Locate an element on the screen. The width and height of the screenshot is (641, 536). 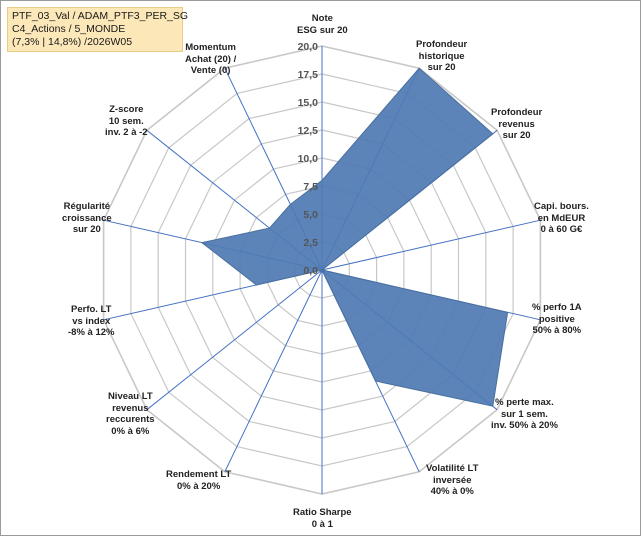
axis-label-line: positive is located at coordinates (556, 319).